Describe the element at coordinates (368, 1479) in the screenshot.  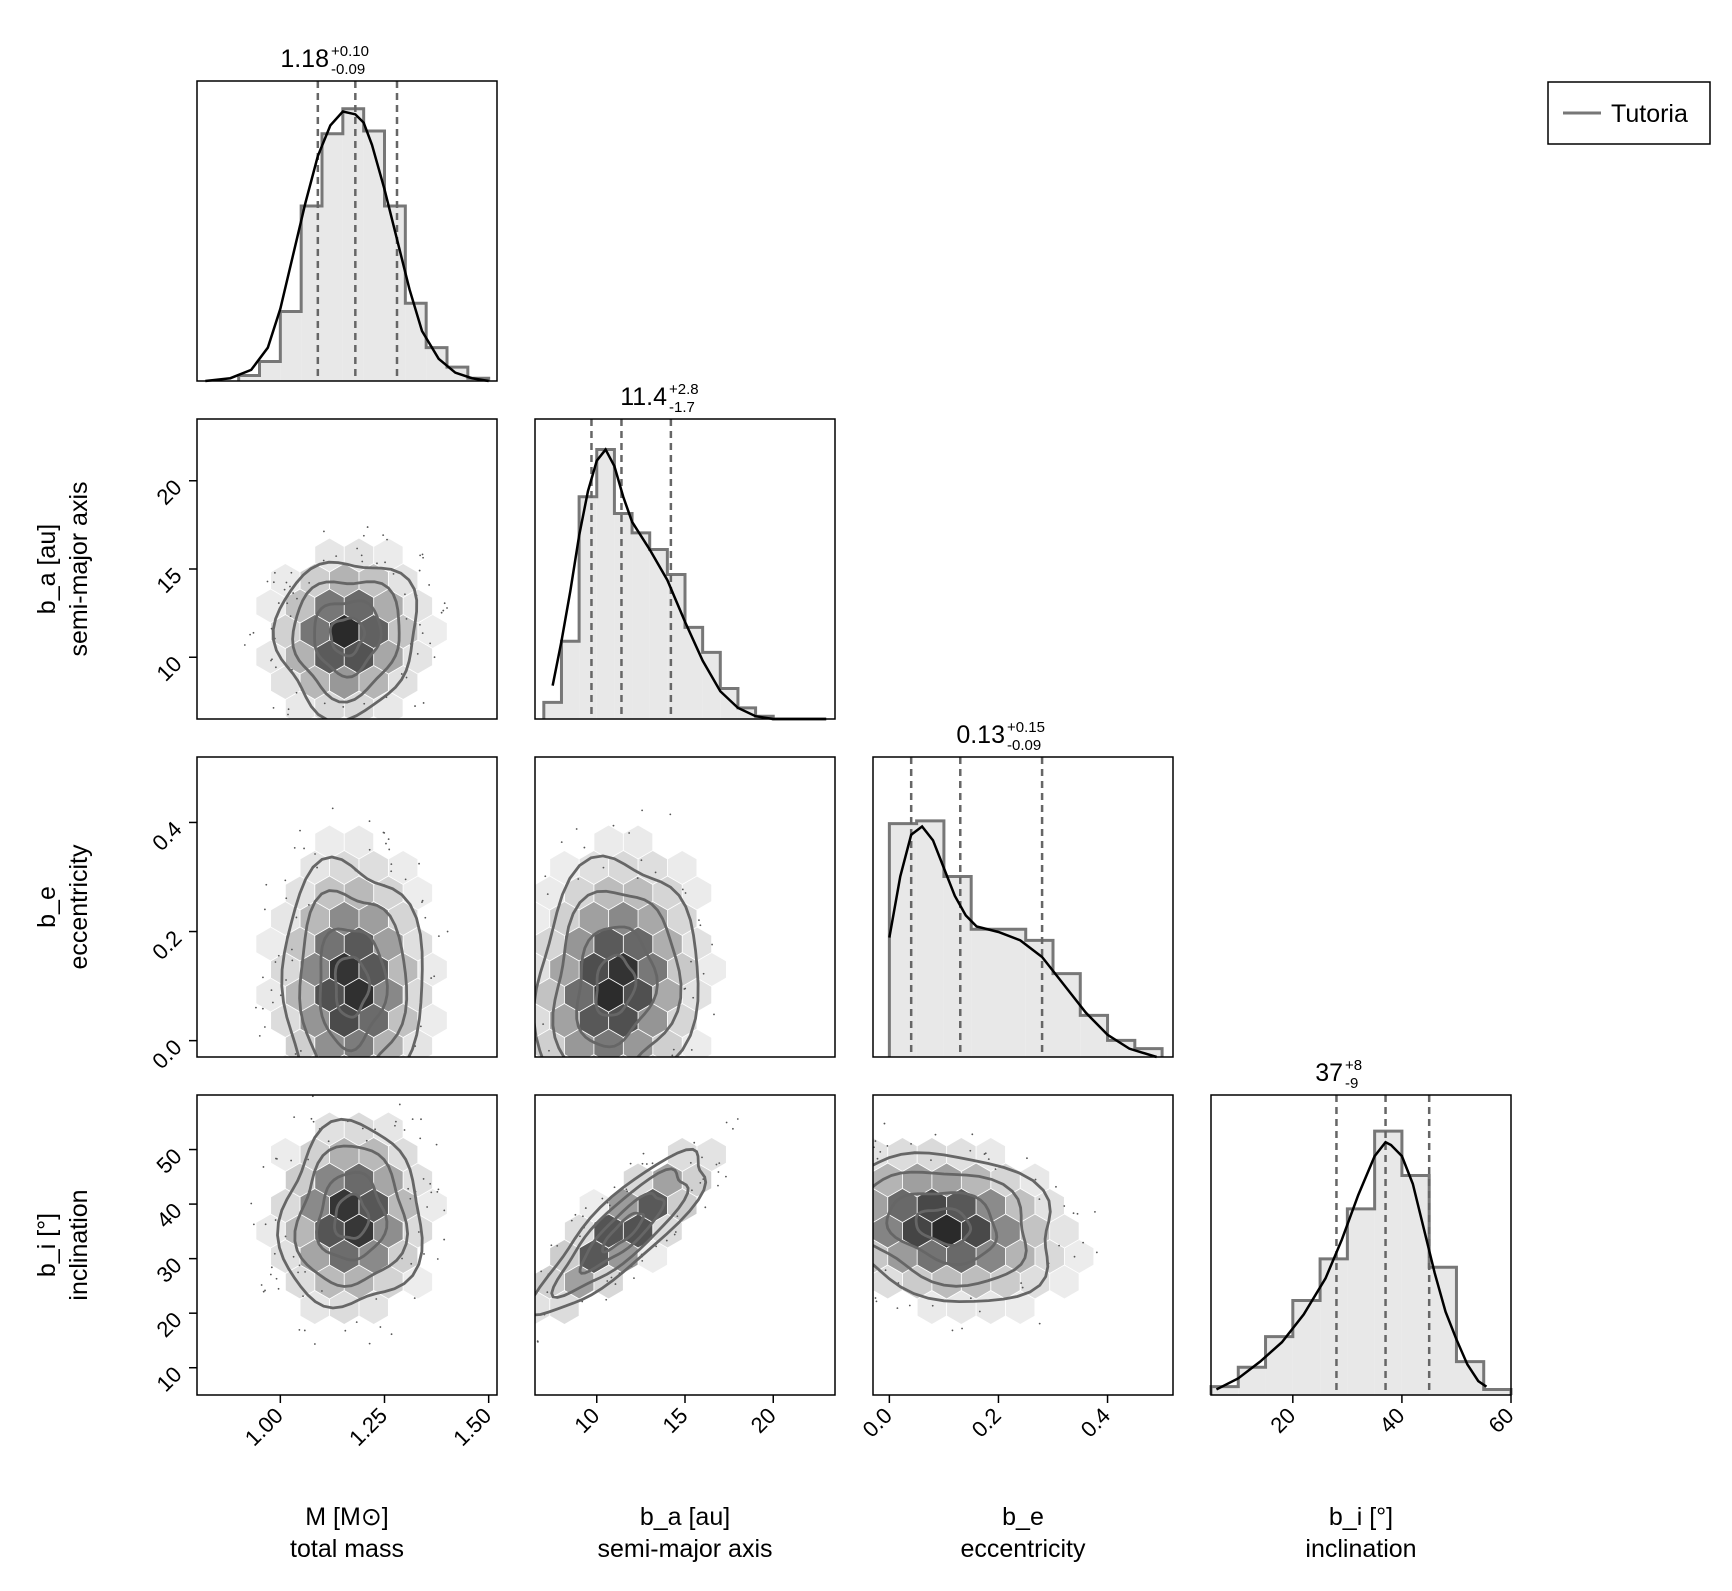
I see `x-axis-0: 1.00 1.25 1.50 M [M⊙] total mass` at that location.